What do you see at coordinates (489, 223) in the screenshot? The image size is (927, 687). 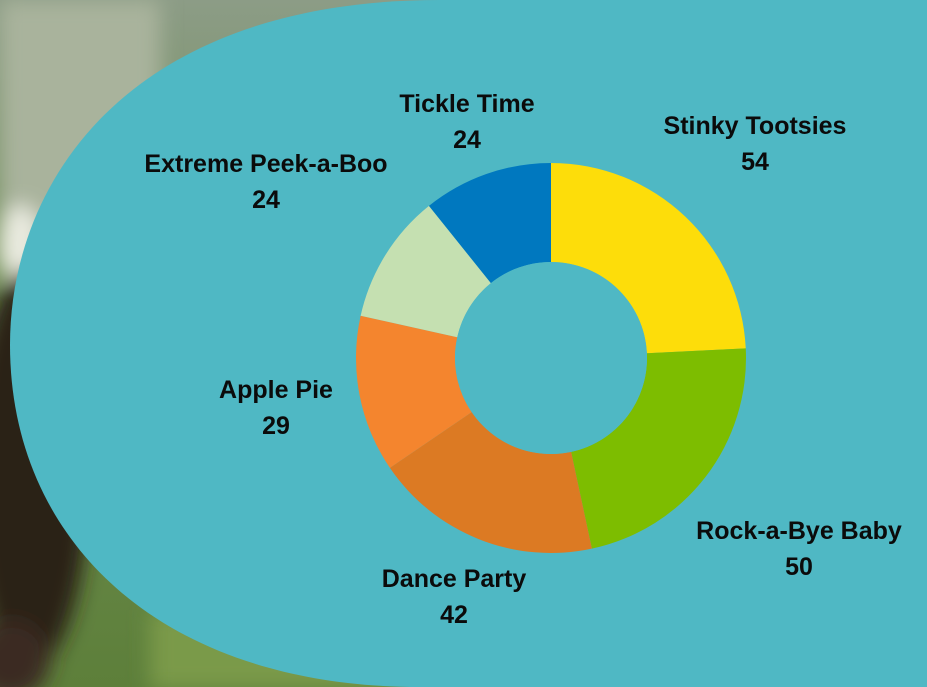 I see `donut-slice-tickle-time` at bounding box center [489, 223].